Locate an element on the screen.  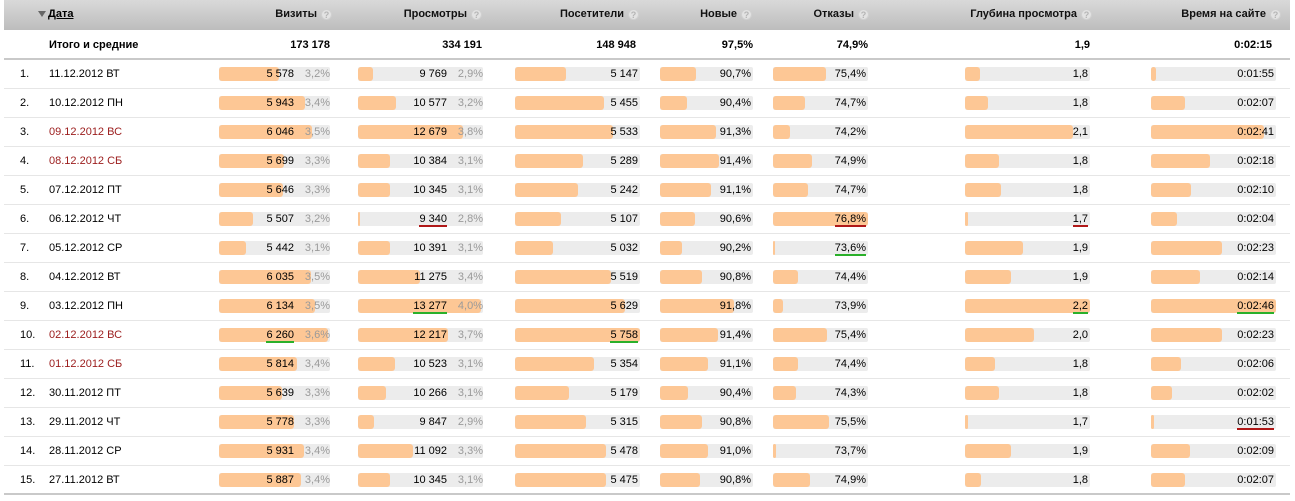
column-header-views: Просмотры? is located at coordinates (443, 14).